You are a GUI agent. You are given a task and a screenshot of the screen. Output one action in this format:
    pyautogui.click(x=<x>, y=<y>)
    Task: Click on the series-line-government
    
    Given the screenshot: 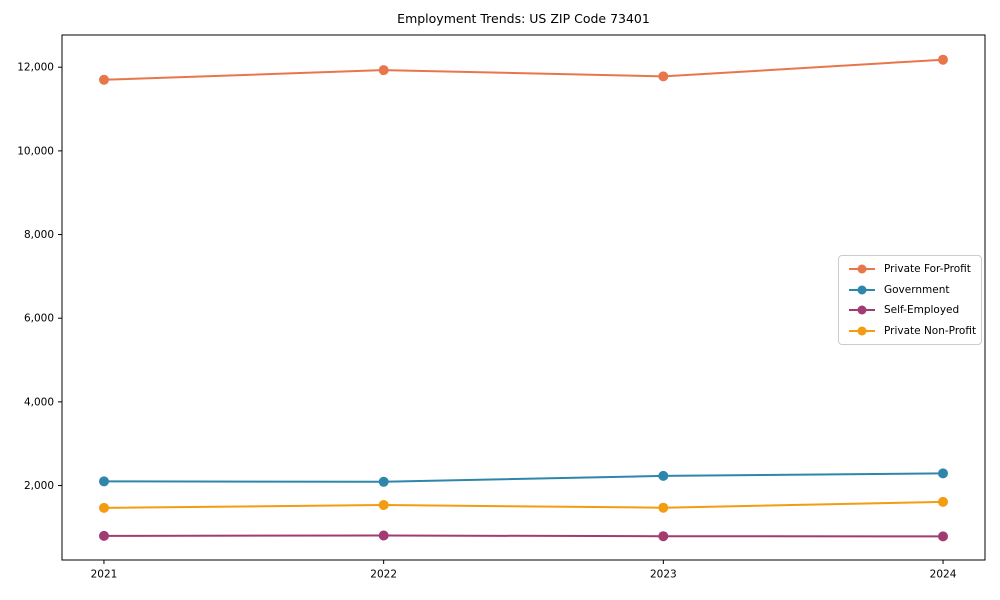 What is the action you would take?
    pyautogui.click(x=523, y=477)
    